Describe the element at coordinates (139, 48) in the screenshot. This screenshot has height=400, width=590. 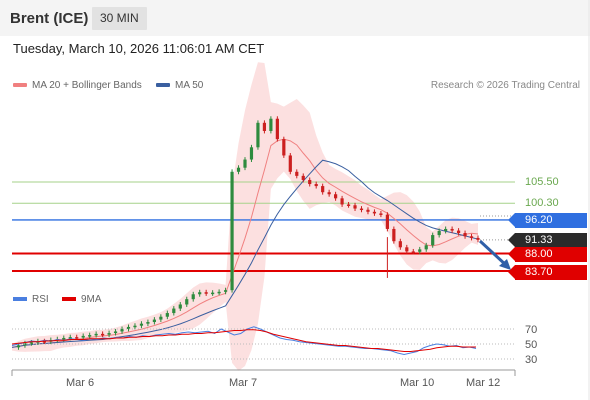
I see `chart-datetime: Tuesday, March 10, 2026 11:06:01 AM CET` at that location.